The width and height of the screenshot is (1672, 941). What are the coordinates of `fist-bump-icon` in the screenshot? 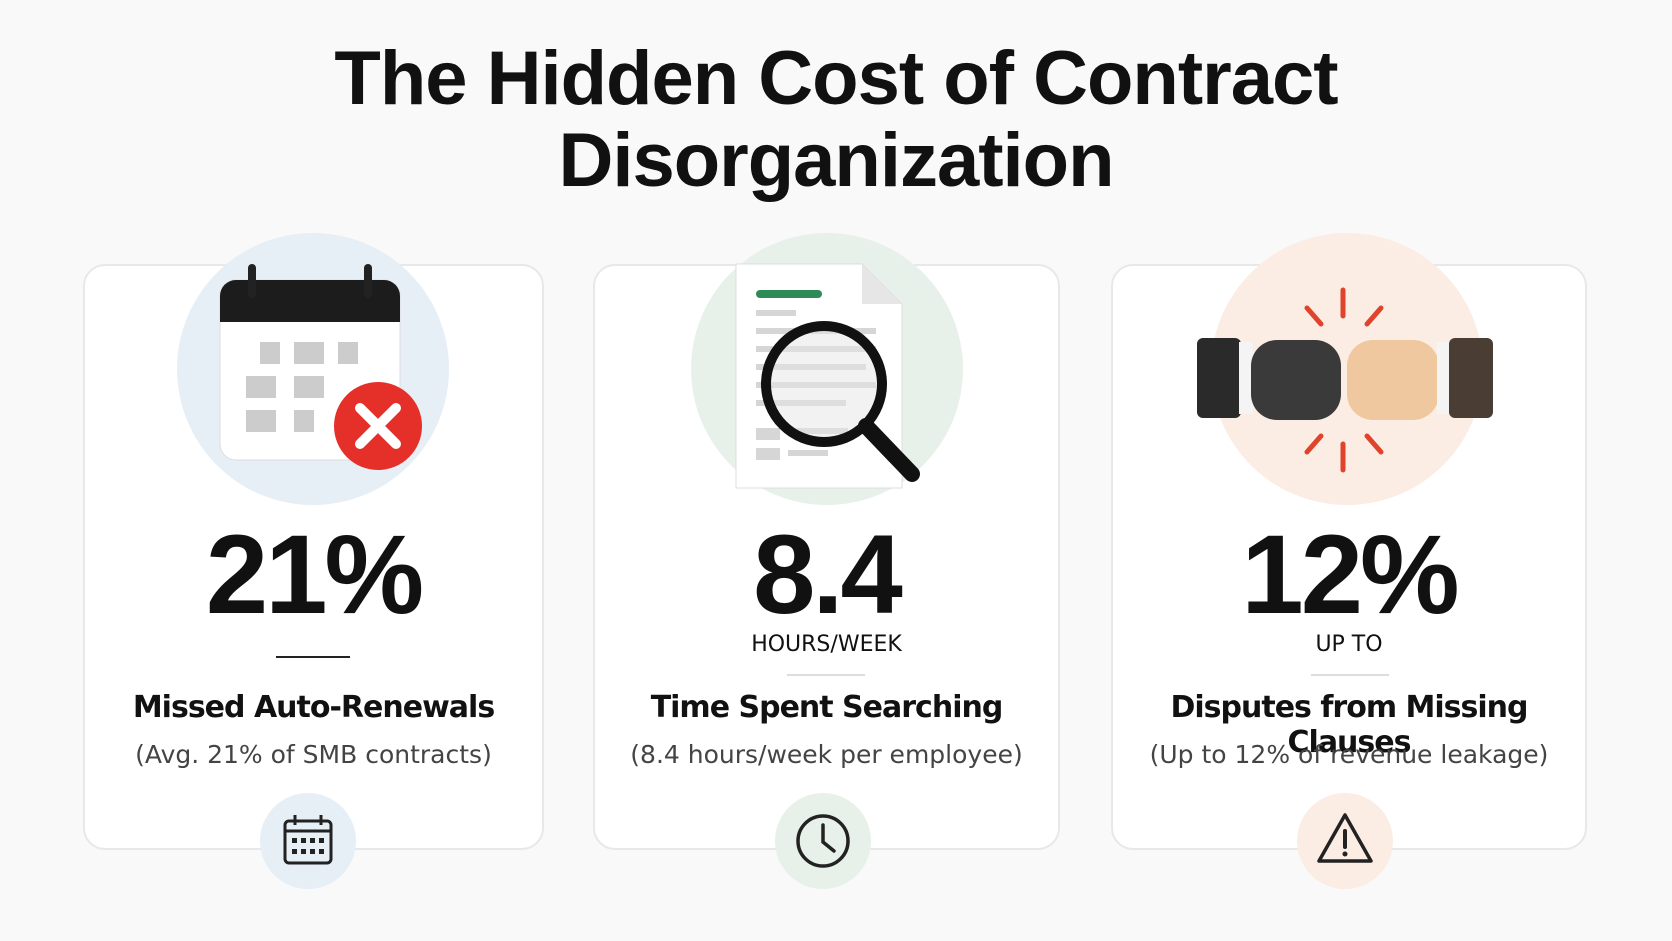 It's located at (1345, 380).